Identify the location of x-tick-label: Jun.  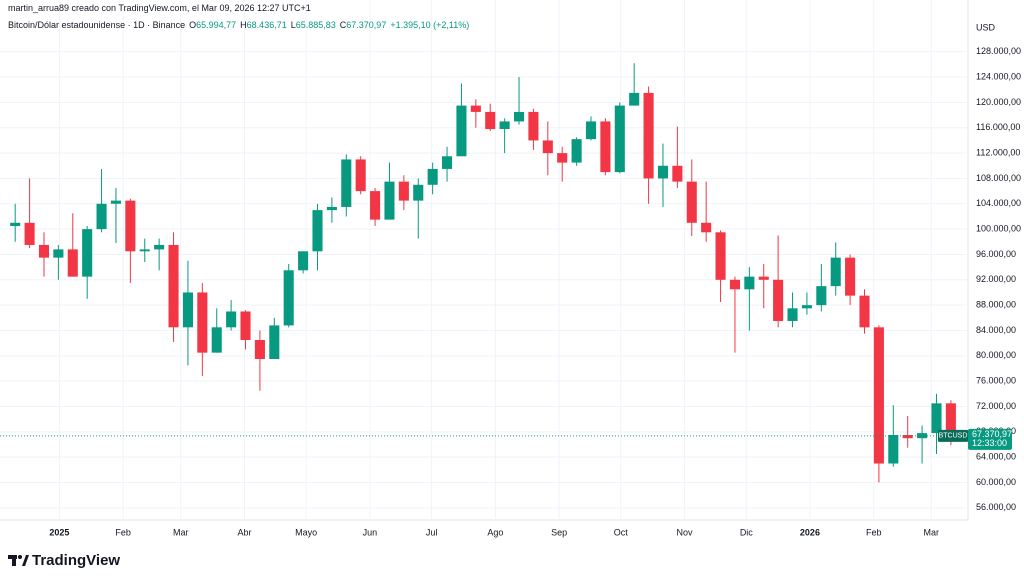
(370, 532).